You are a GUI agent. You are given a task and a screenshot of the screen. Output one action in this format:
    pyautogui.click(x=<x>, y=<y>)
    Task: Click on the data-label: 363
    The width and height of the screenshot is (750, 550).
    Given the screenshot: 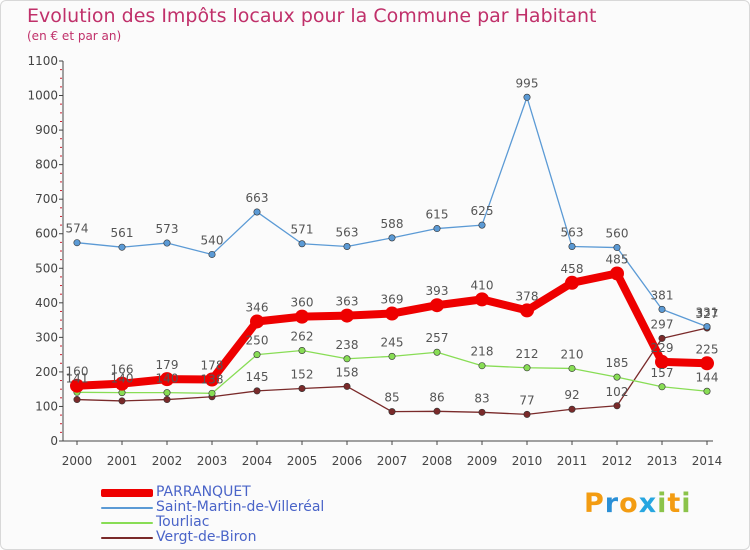 What is the action you would take?
    pyautogui.click(x=347, y=302)
    